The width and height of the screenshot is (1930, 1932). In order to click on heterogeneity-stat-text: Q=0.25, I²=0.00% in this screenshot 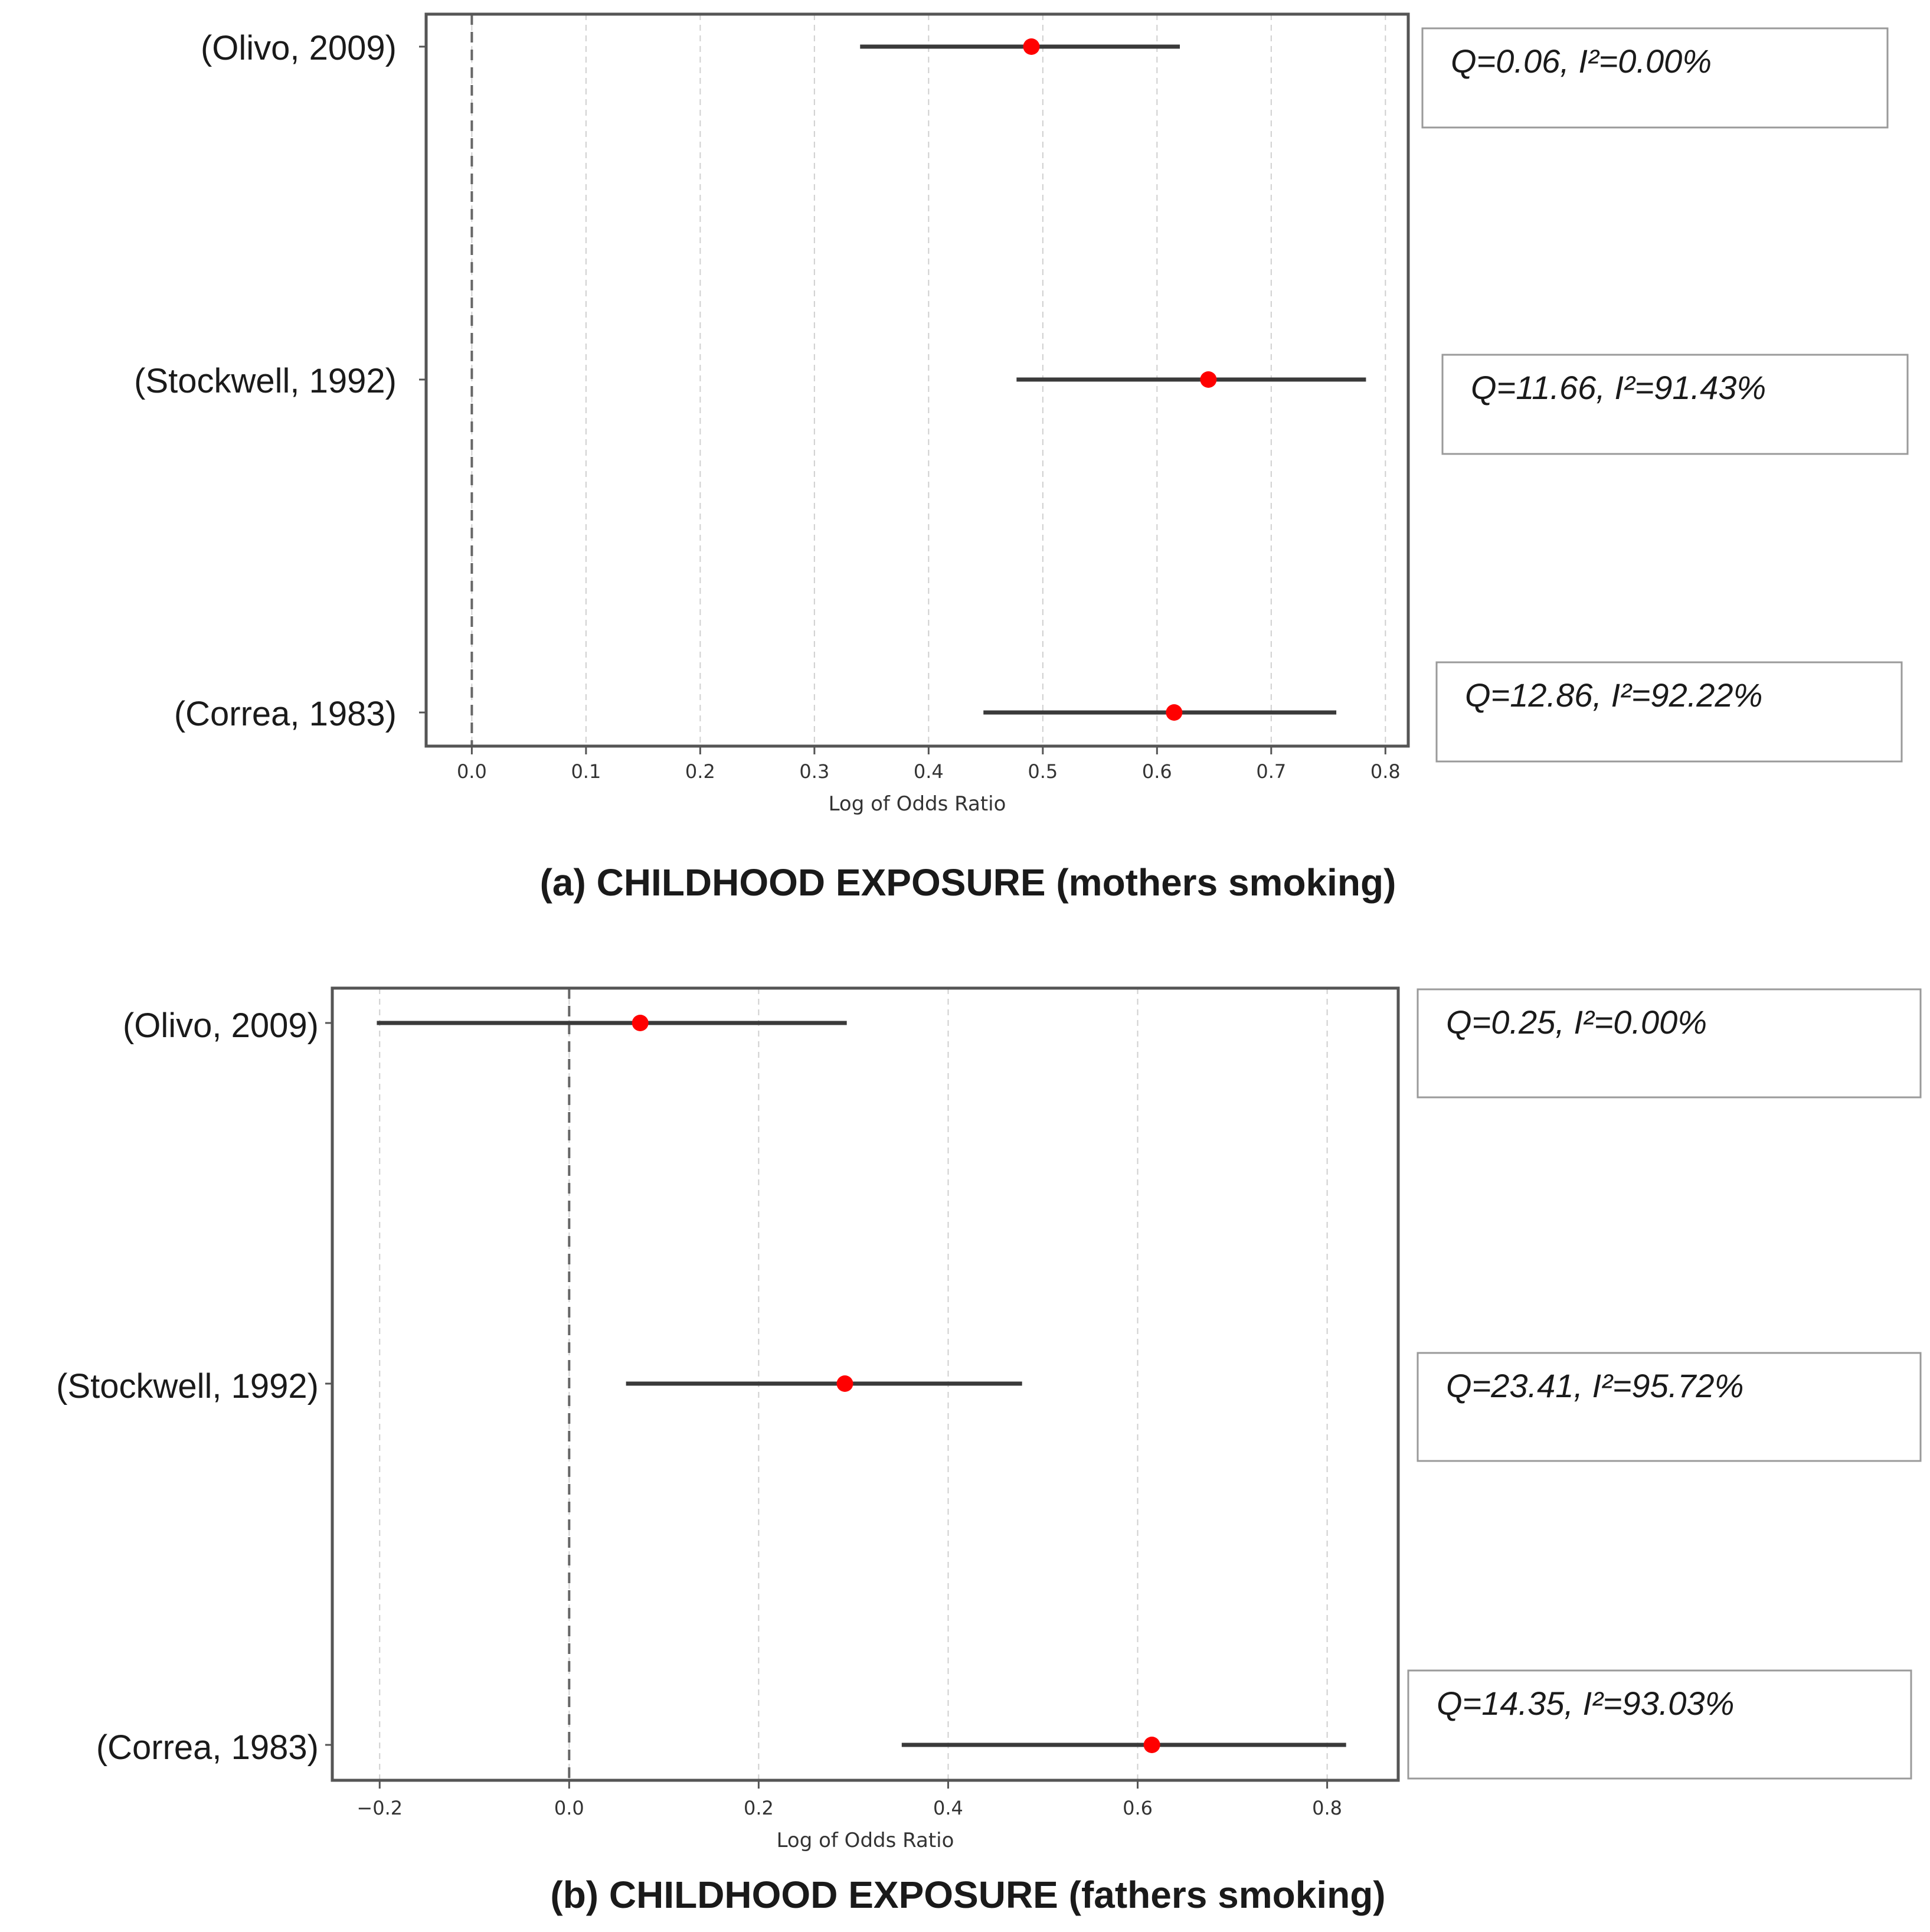, I will do `click(1576, 1022)`.